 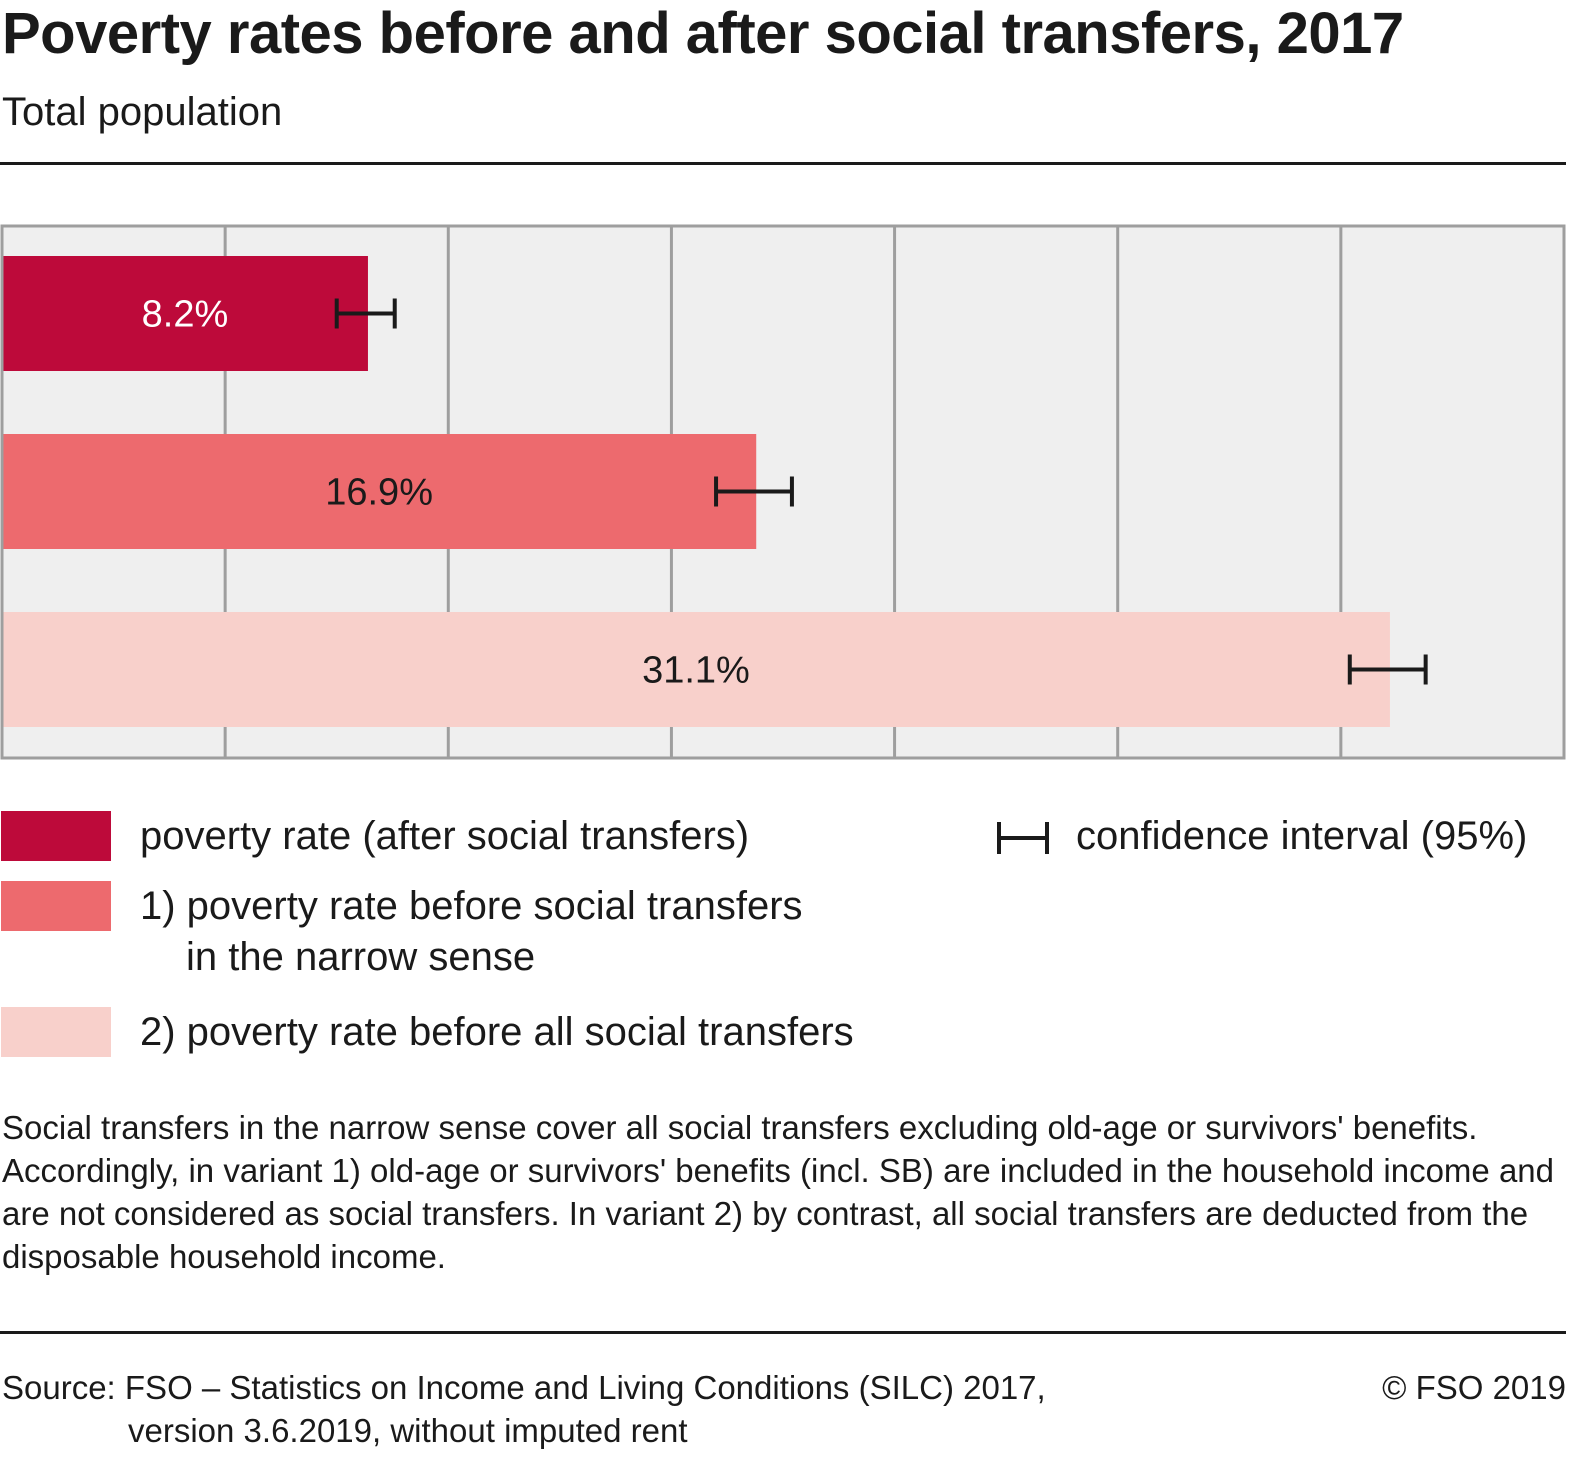 I want to click on confidence-interval-icon, so click(x=1023, y=838).